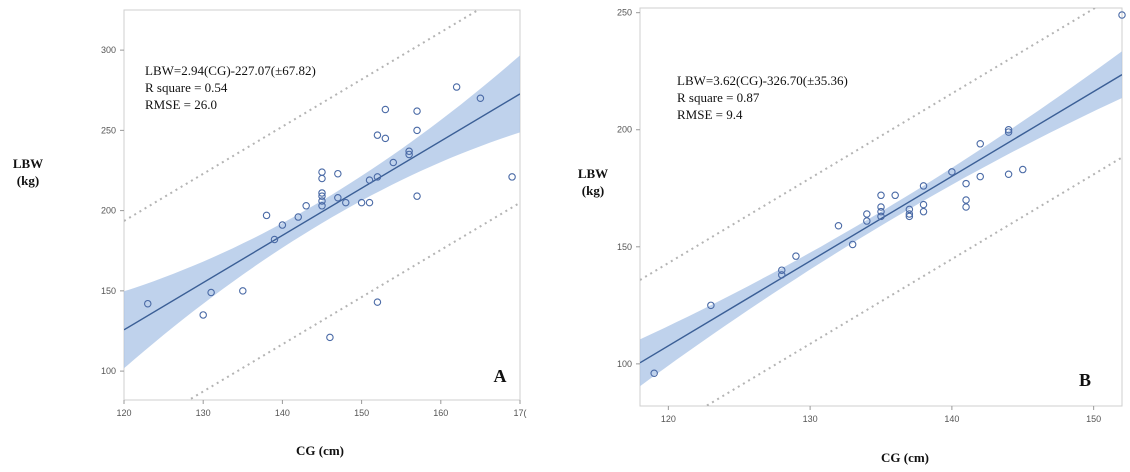  Describe the element at coordinates (440, 413) in the screenshot. I see `x-tick-label: 160` at that location.